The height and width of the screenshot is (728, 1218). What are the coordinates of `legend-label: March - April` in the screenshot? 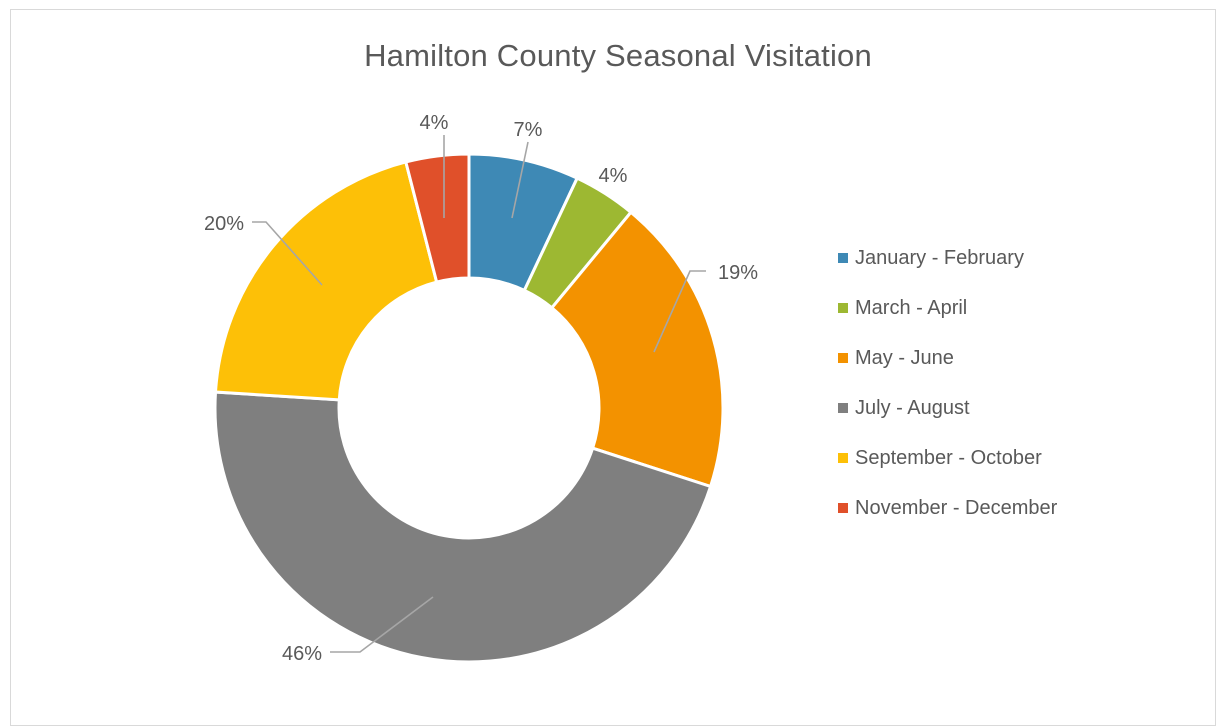 It's located at (911, 307).